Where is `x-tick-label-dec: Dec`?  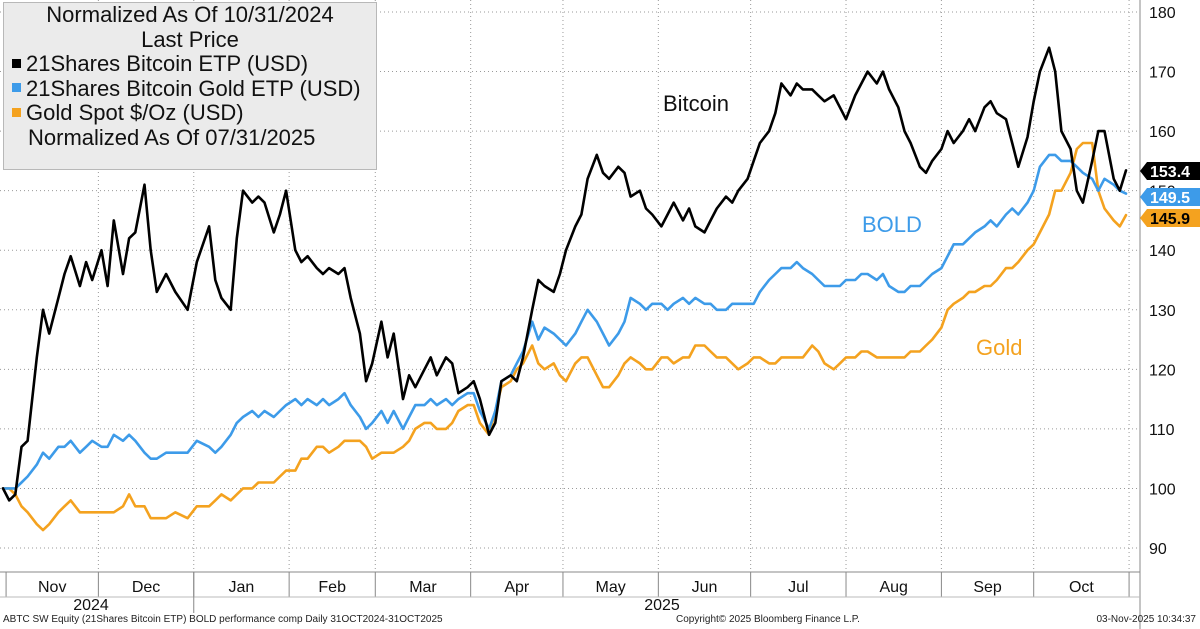 x-tick-label-dec: Dec is located at coordinates (146, 587).